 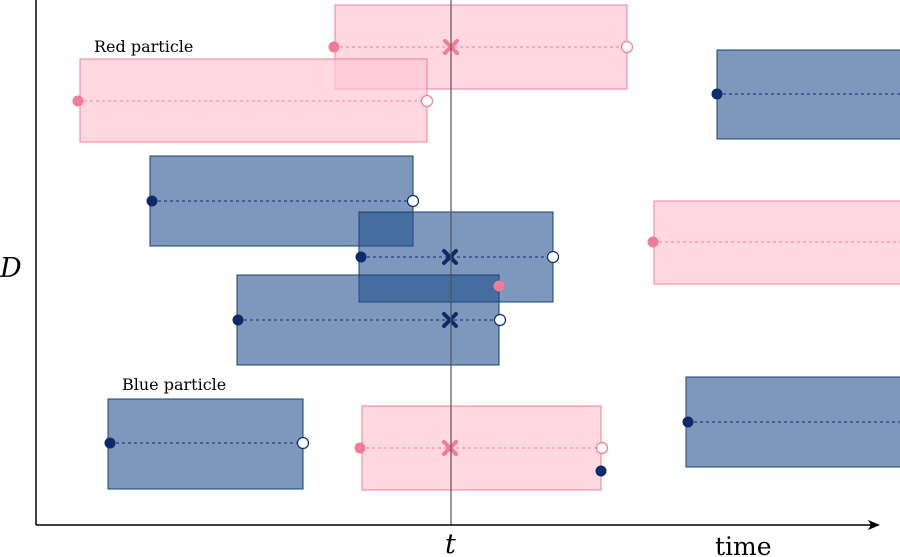 I want to click on blue-interval-bottom-left, so click(x=207, y=444).